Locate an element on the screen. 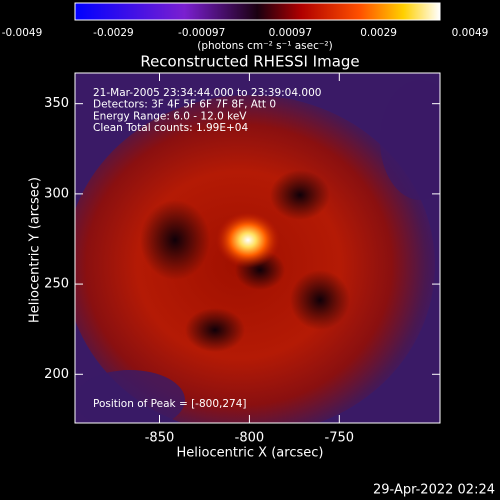 The width and height of the screenshot is (500, 500). chart-title: Reconstructed RHESSI Image is located at coordinates (249, 62).